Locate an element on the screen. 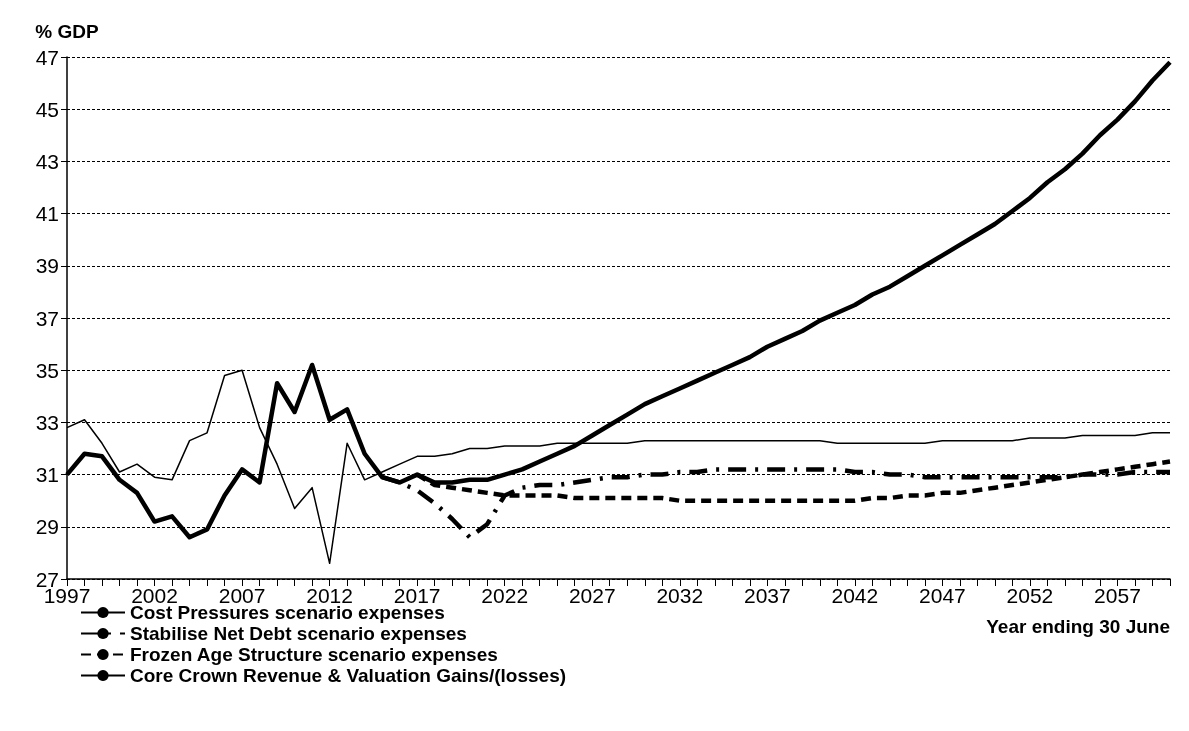  y-axis-title: % GDP is located at coordinates (67, 31).